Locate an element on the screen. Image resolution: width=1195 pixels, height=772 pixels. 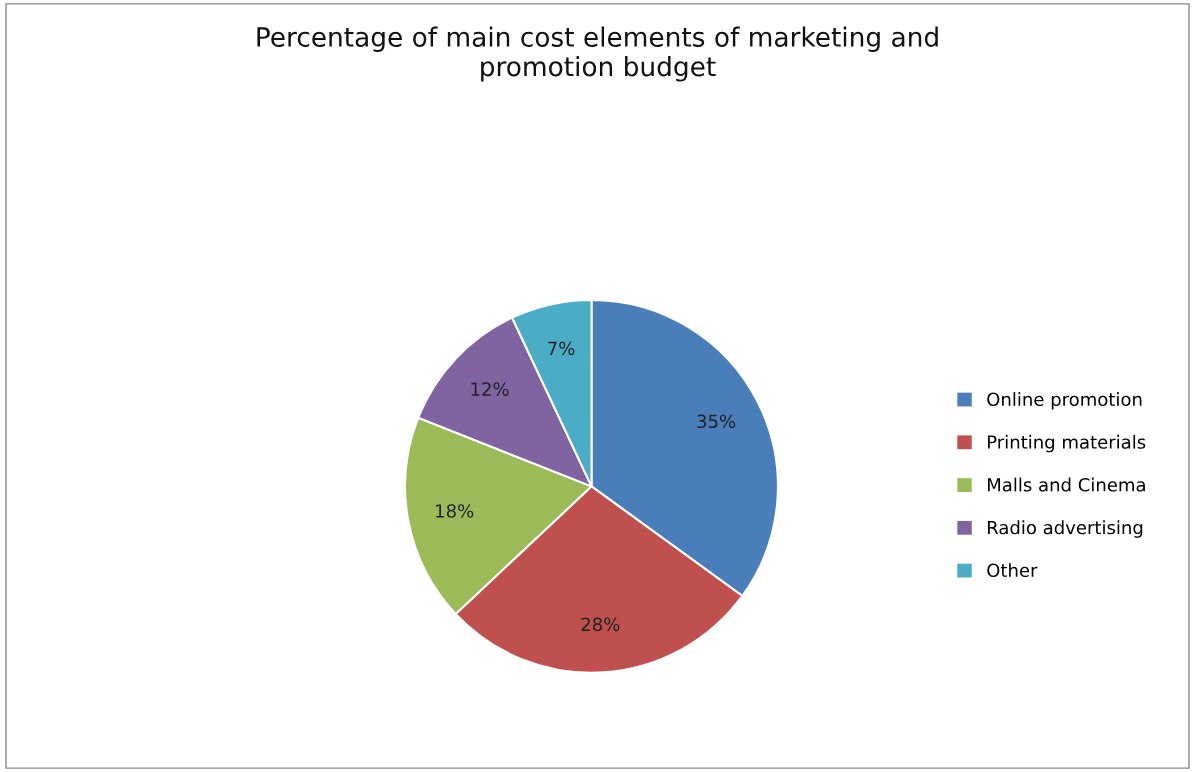
chart-title: Percentage of main cost elements of marketing and promotion budget is located at coordinates (597, 54).